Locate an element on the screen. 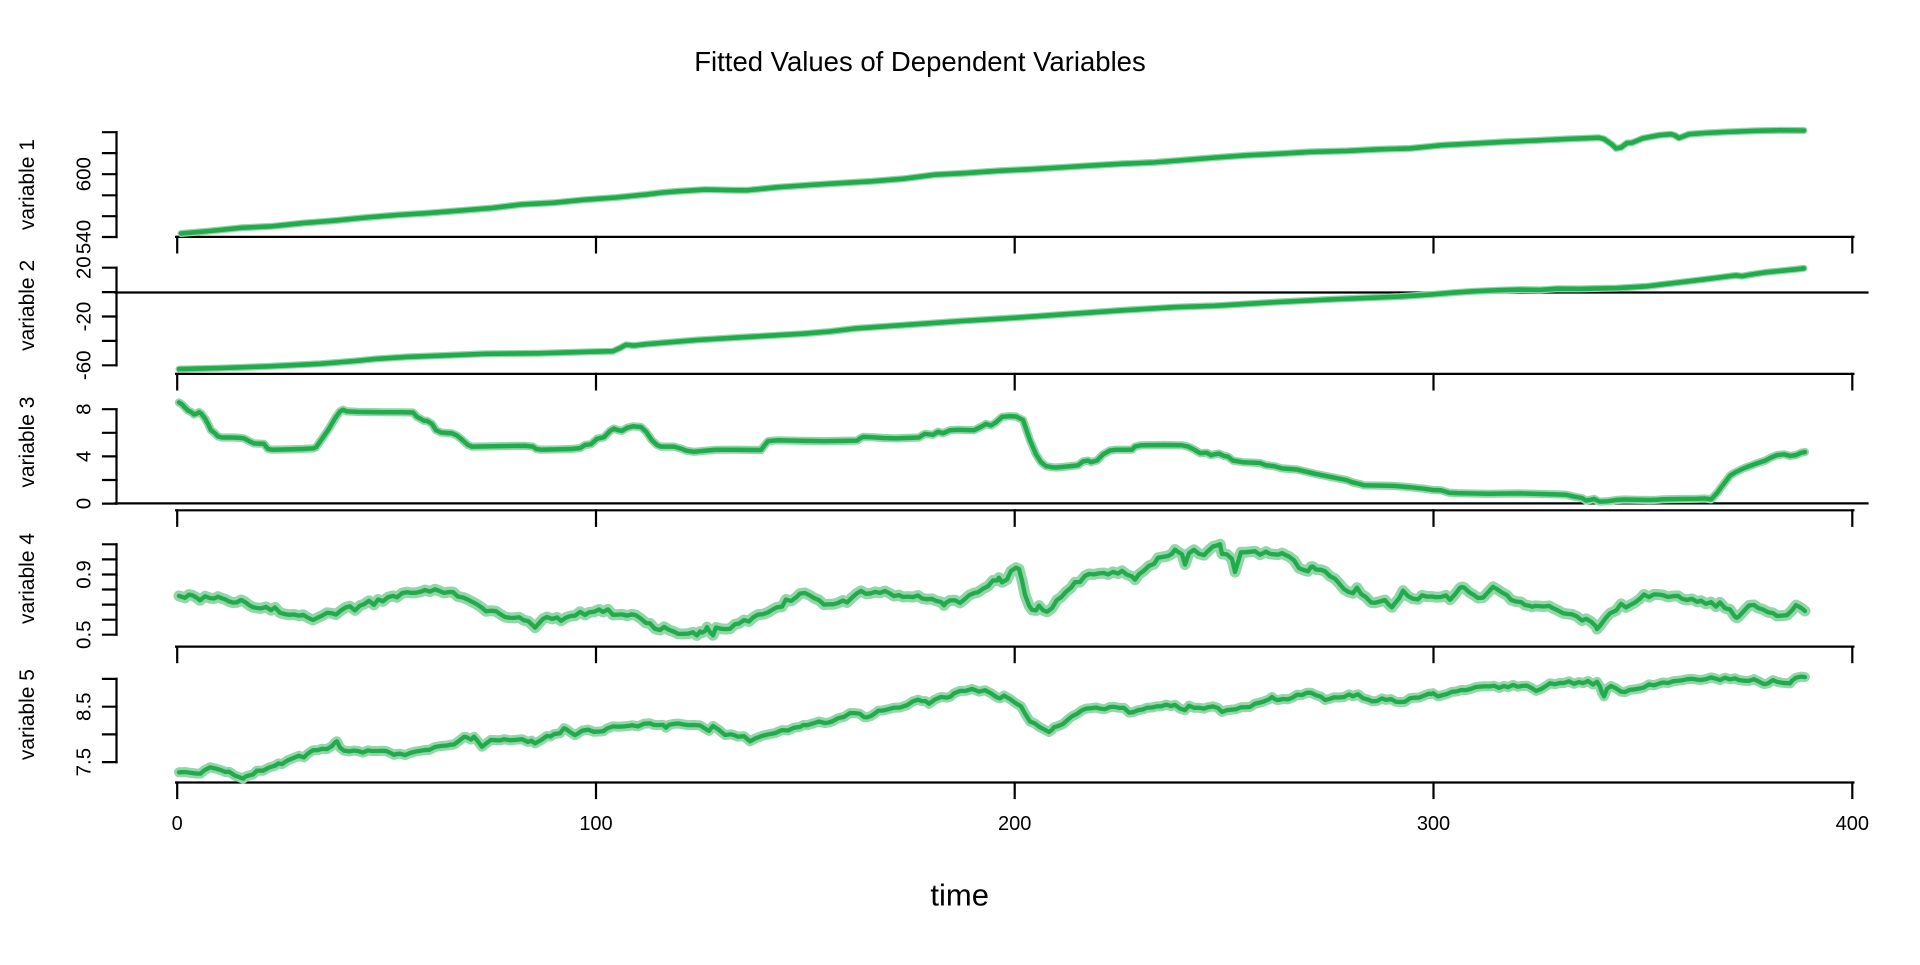 Image resolution: width=1920 pixels, height=965 pixels. svg-text: variable 1 is located at coordinates (27, 184).